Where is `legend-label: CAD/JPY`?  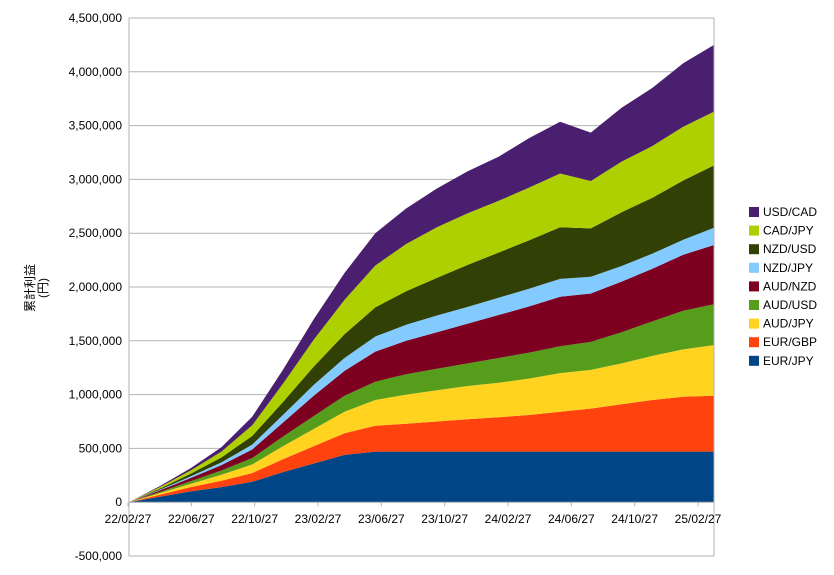 legend-label: CAD/JPY is located at coordinates (788, 231).